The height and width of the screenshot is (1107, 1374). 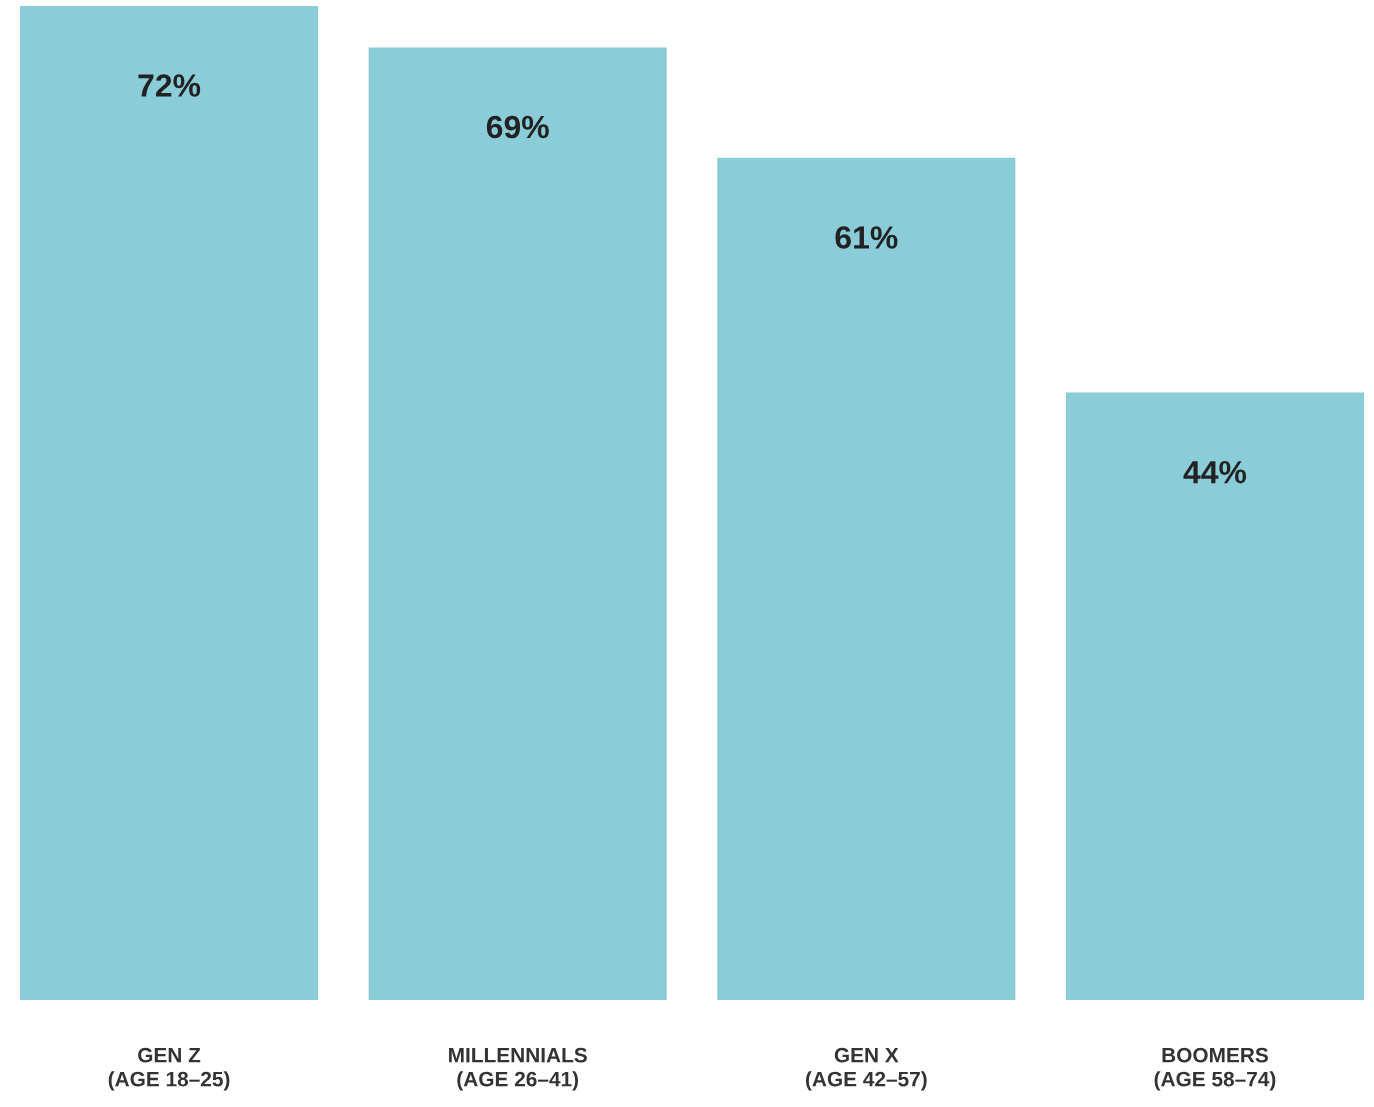 What do you see at coordinates (1215, 472) in the screenshot?
I see `data-label: 44%` at bounding box center [1215, 472].